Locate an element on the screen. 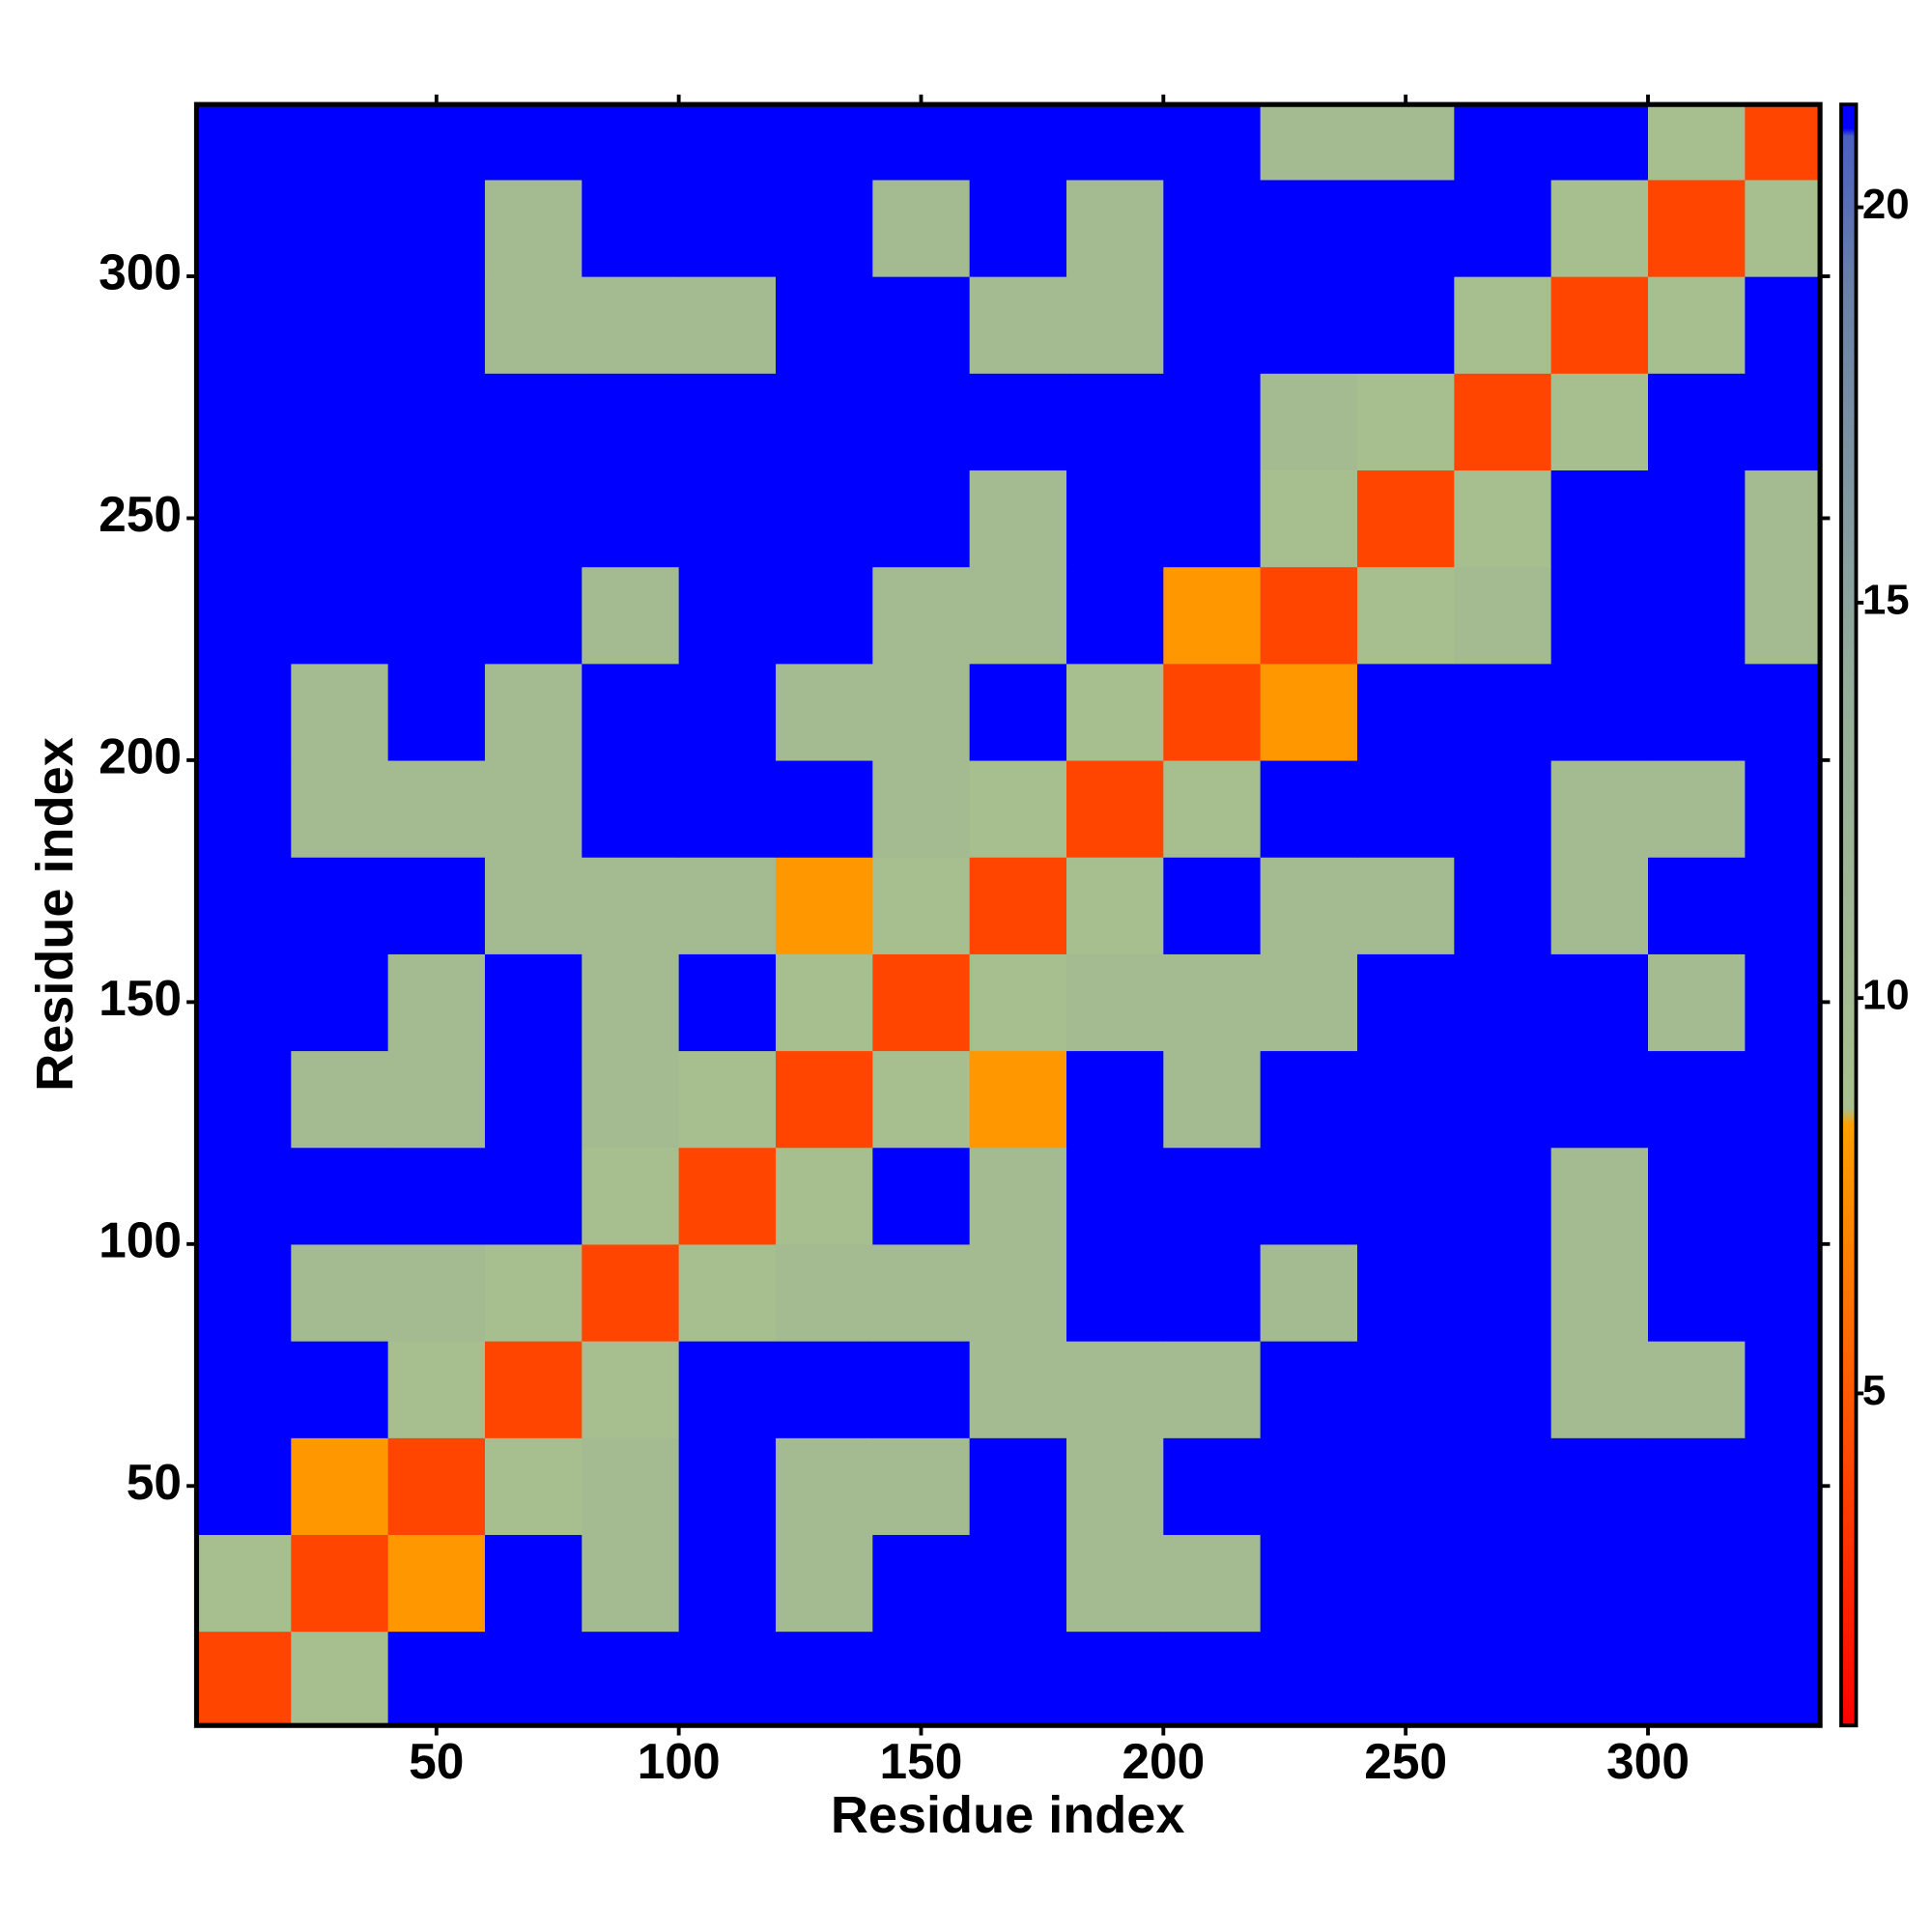 The image size is (1932, 1932). x-tick-label: 200 is located at coordinates (1163, 1761).